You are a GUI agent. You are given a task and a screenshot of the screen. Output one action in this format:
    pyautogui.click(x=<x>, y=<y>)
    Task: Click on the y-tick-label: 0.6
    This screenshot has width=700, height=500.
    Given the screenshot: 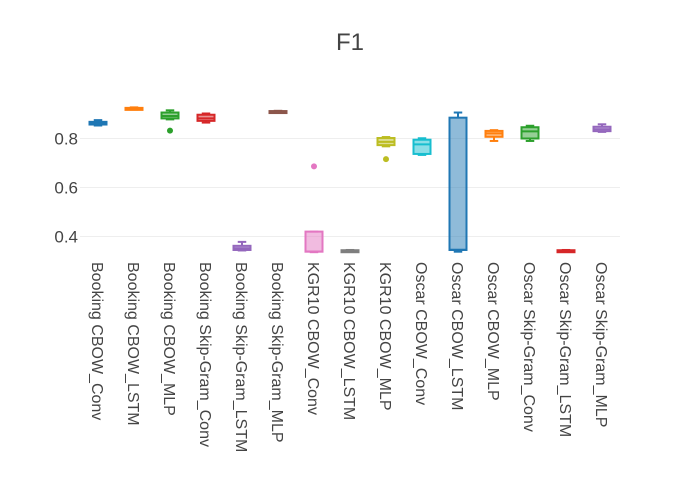 What is the action you would take?
    pyautogui.click(x=66, y=188)
    